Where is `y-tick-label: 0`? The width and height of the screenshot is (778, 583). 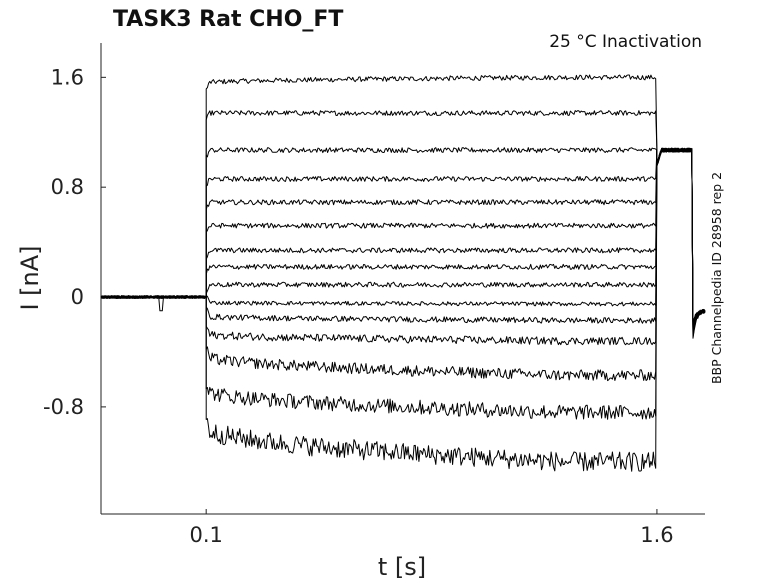
y-tick-label: 0 is located at coordinates (77, 297).